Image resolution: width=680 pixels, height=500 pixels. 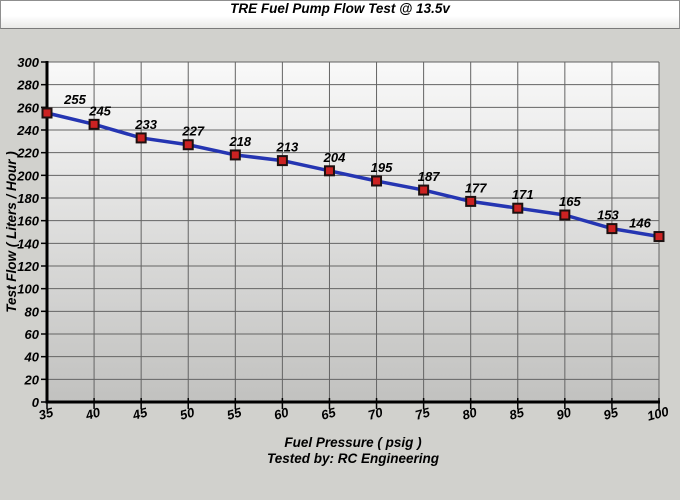 I want to click on x-tick-label: 50, so click(x=187, y=413).